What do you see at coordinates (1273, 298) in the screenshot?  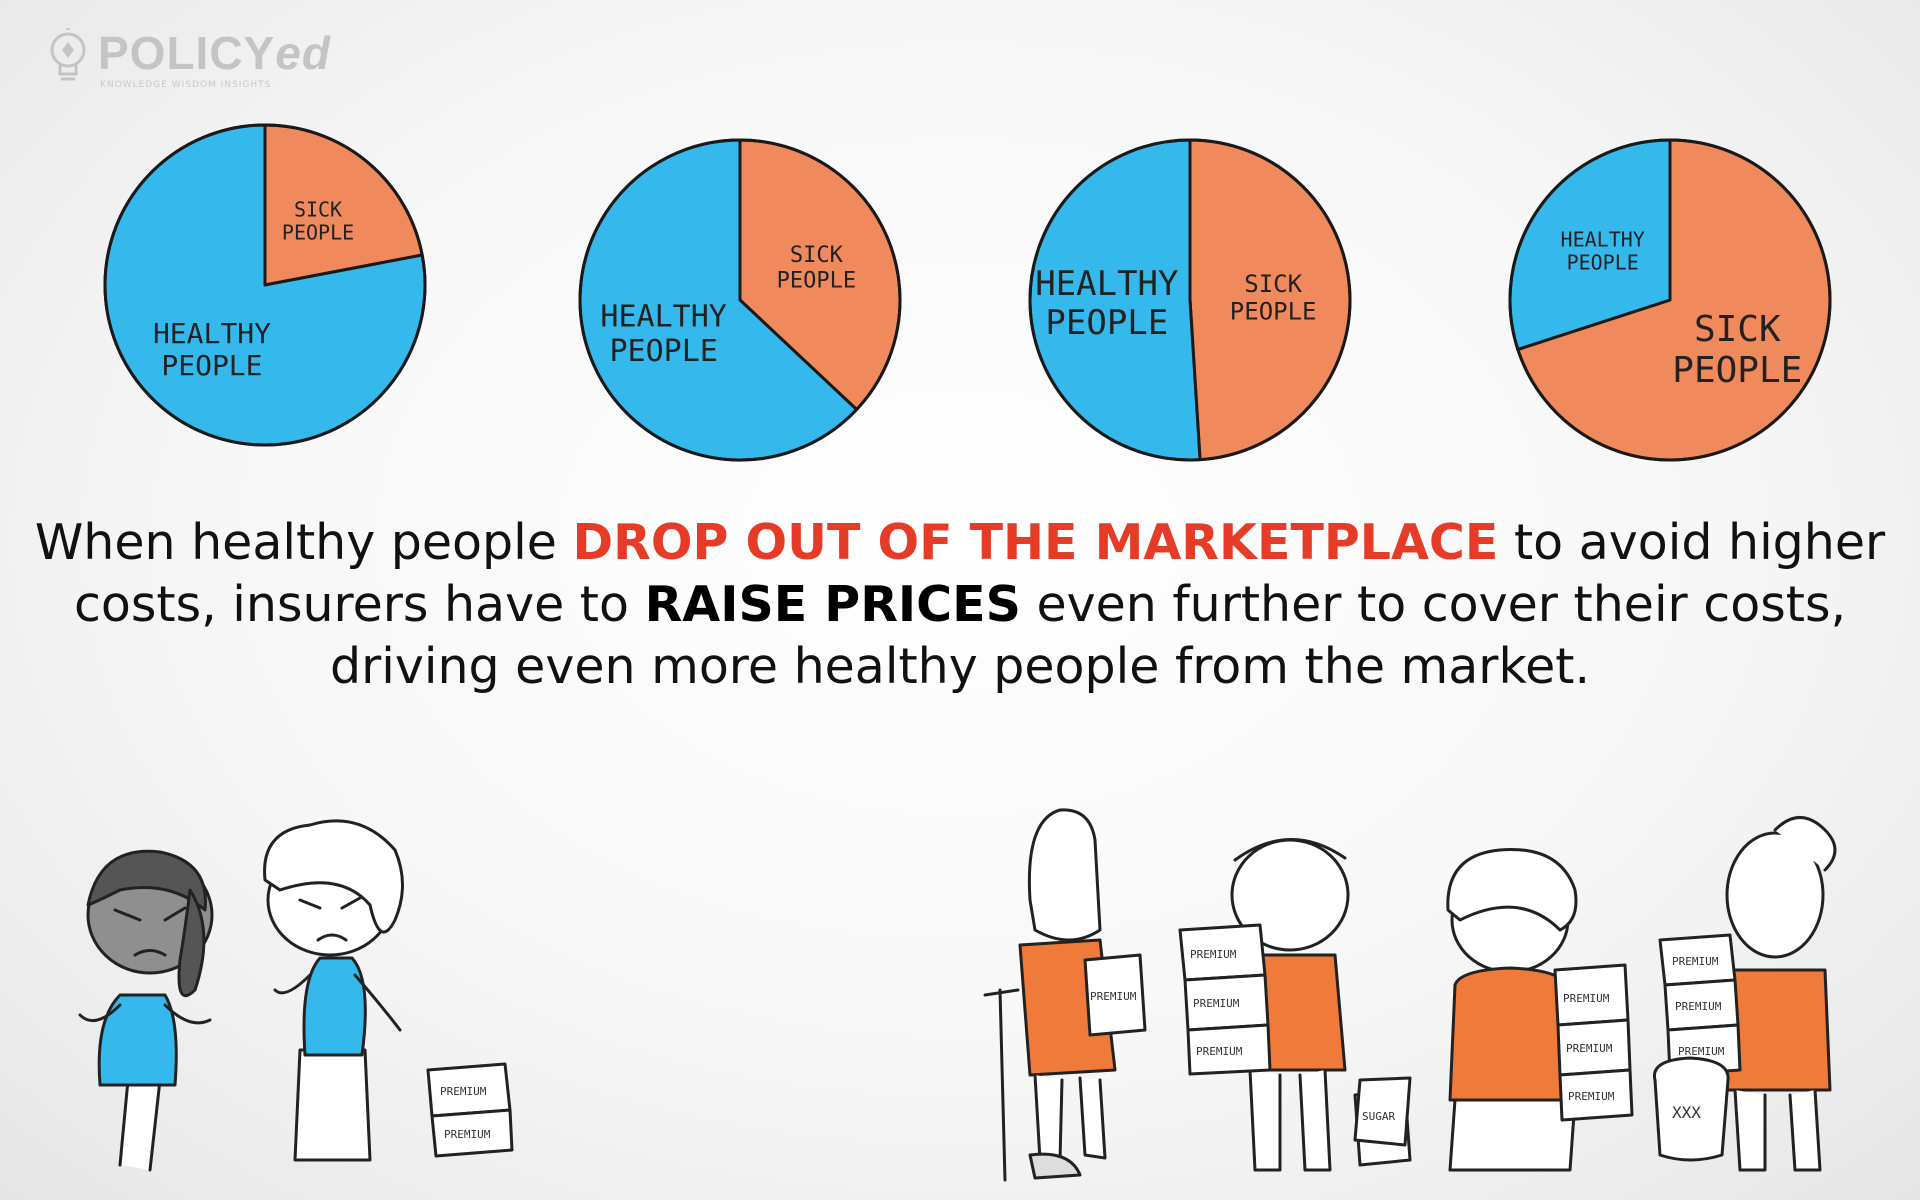 I see `pie-3-label-sick: SICK PEOPLE` at bounding box center [1273, 298].